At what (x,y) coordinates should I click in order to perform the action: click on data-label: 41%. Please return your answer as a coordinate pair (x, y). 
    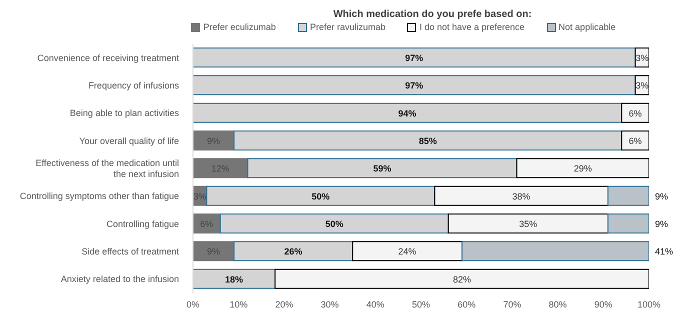
    Looking at the image, I should click on (664, 251).